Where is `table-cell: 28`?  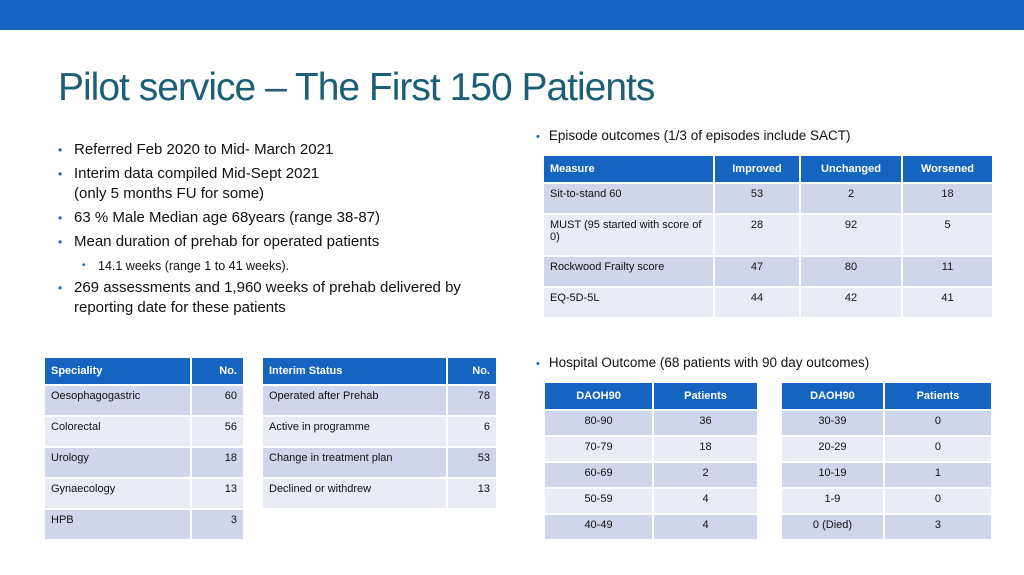 table-cell: 28 is located at coordinates (757, 235).